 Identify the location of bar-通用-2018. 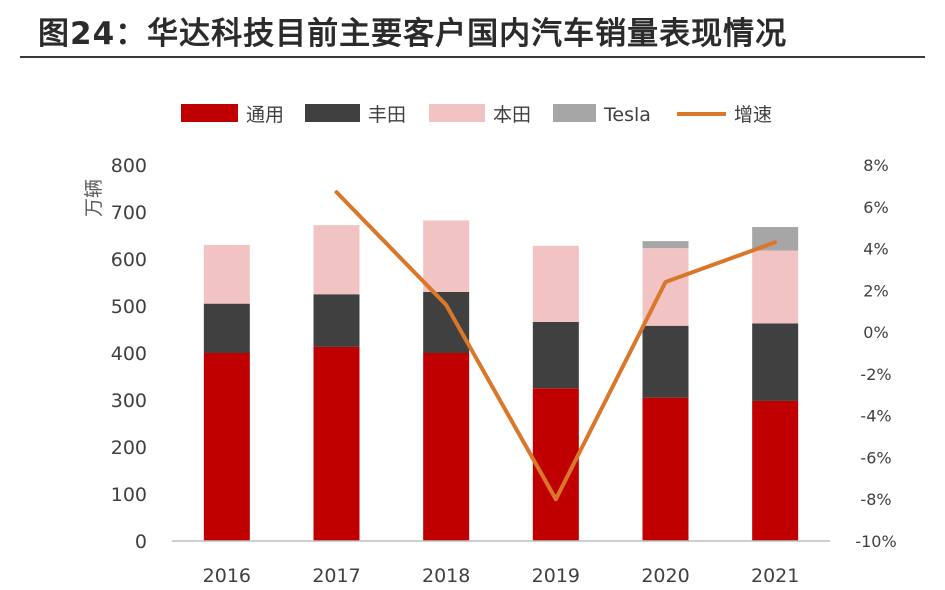
(446, 447).